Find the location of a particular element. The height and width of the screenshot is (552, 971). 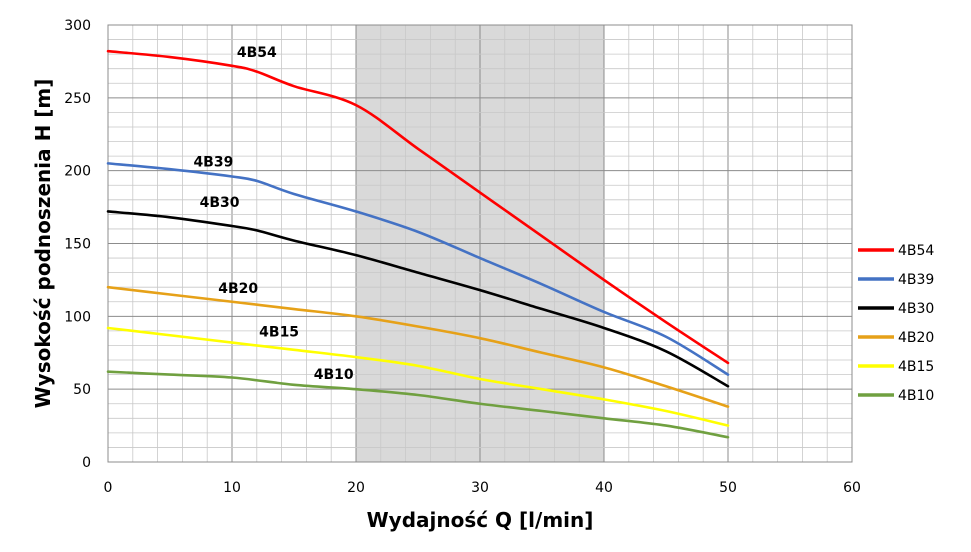

curve-label-4b20: 4B20 is located at coordinates (238, 289).